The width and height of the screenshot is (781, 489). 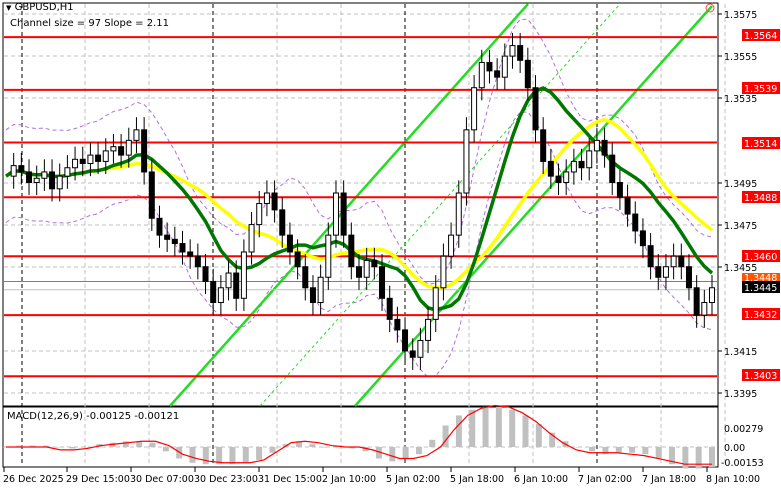 I want to click on svg-text: 2 Jan 10:00, so click(x=349, y=479).